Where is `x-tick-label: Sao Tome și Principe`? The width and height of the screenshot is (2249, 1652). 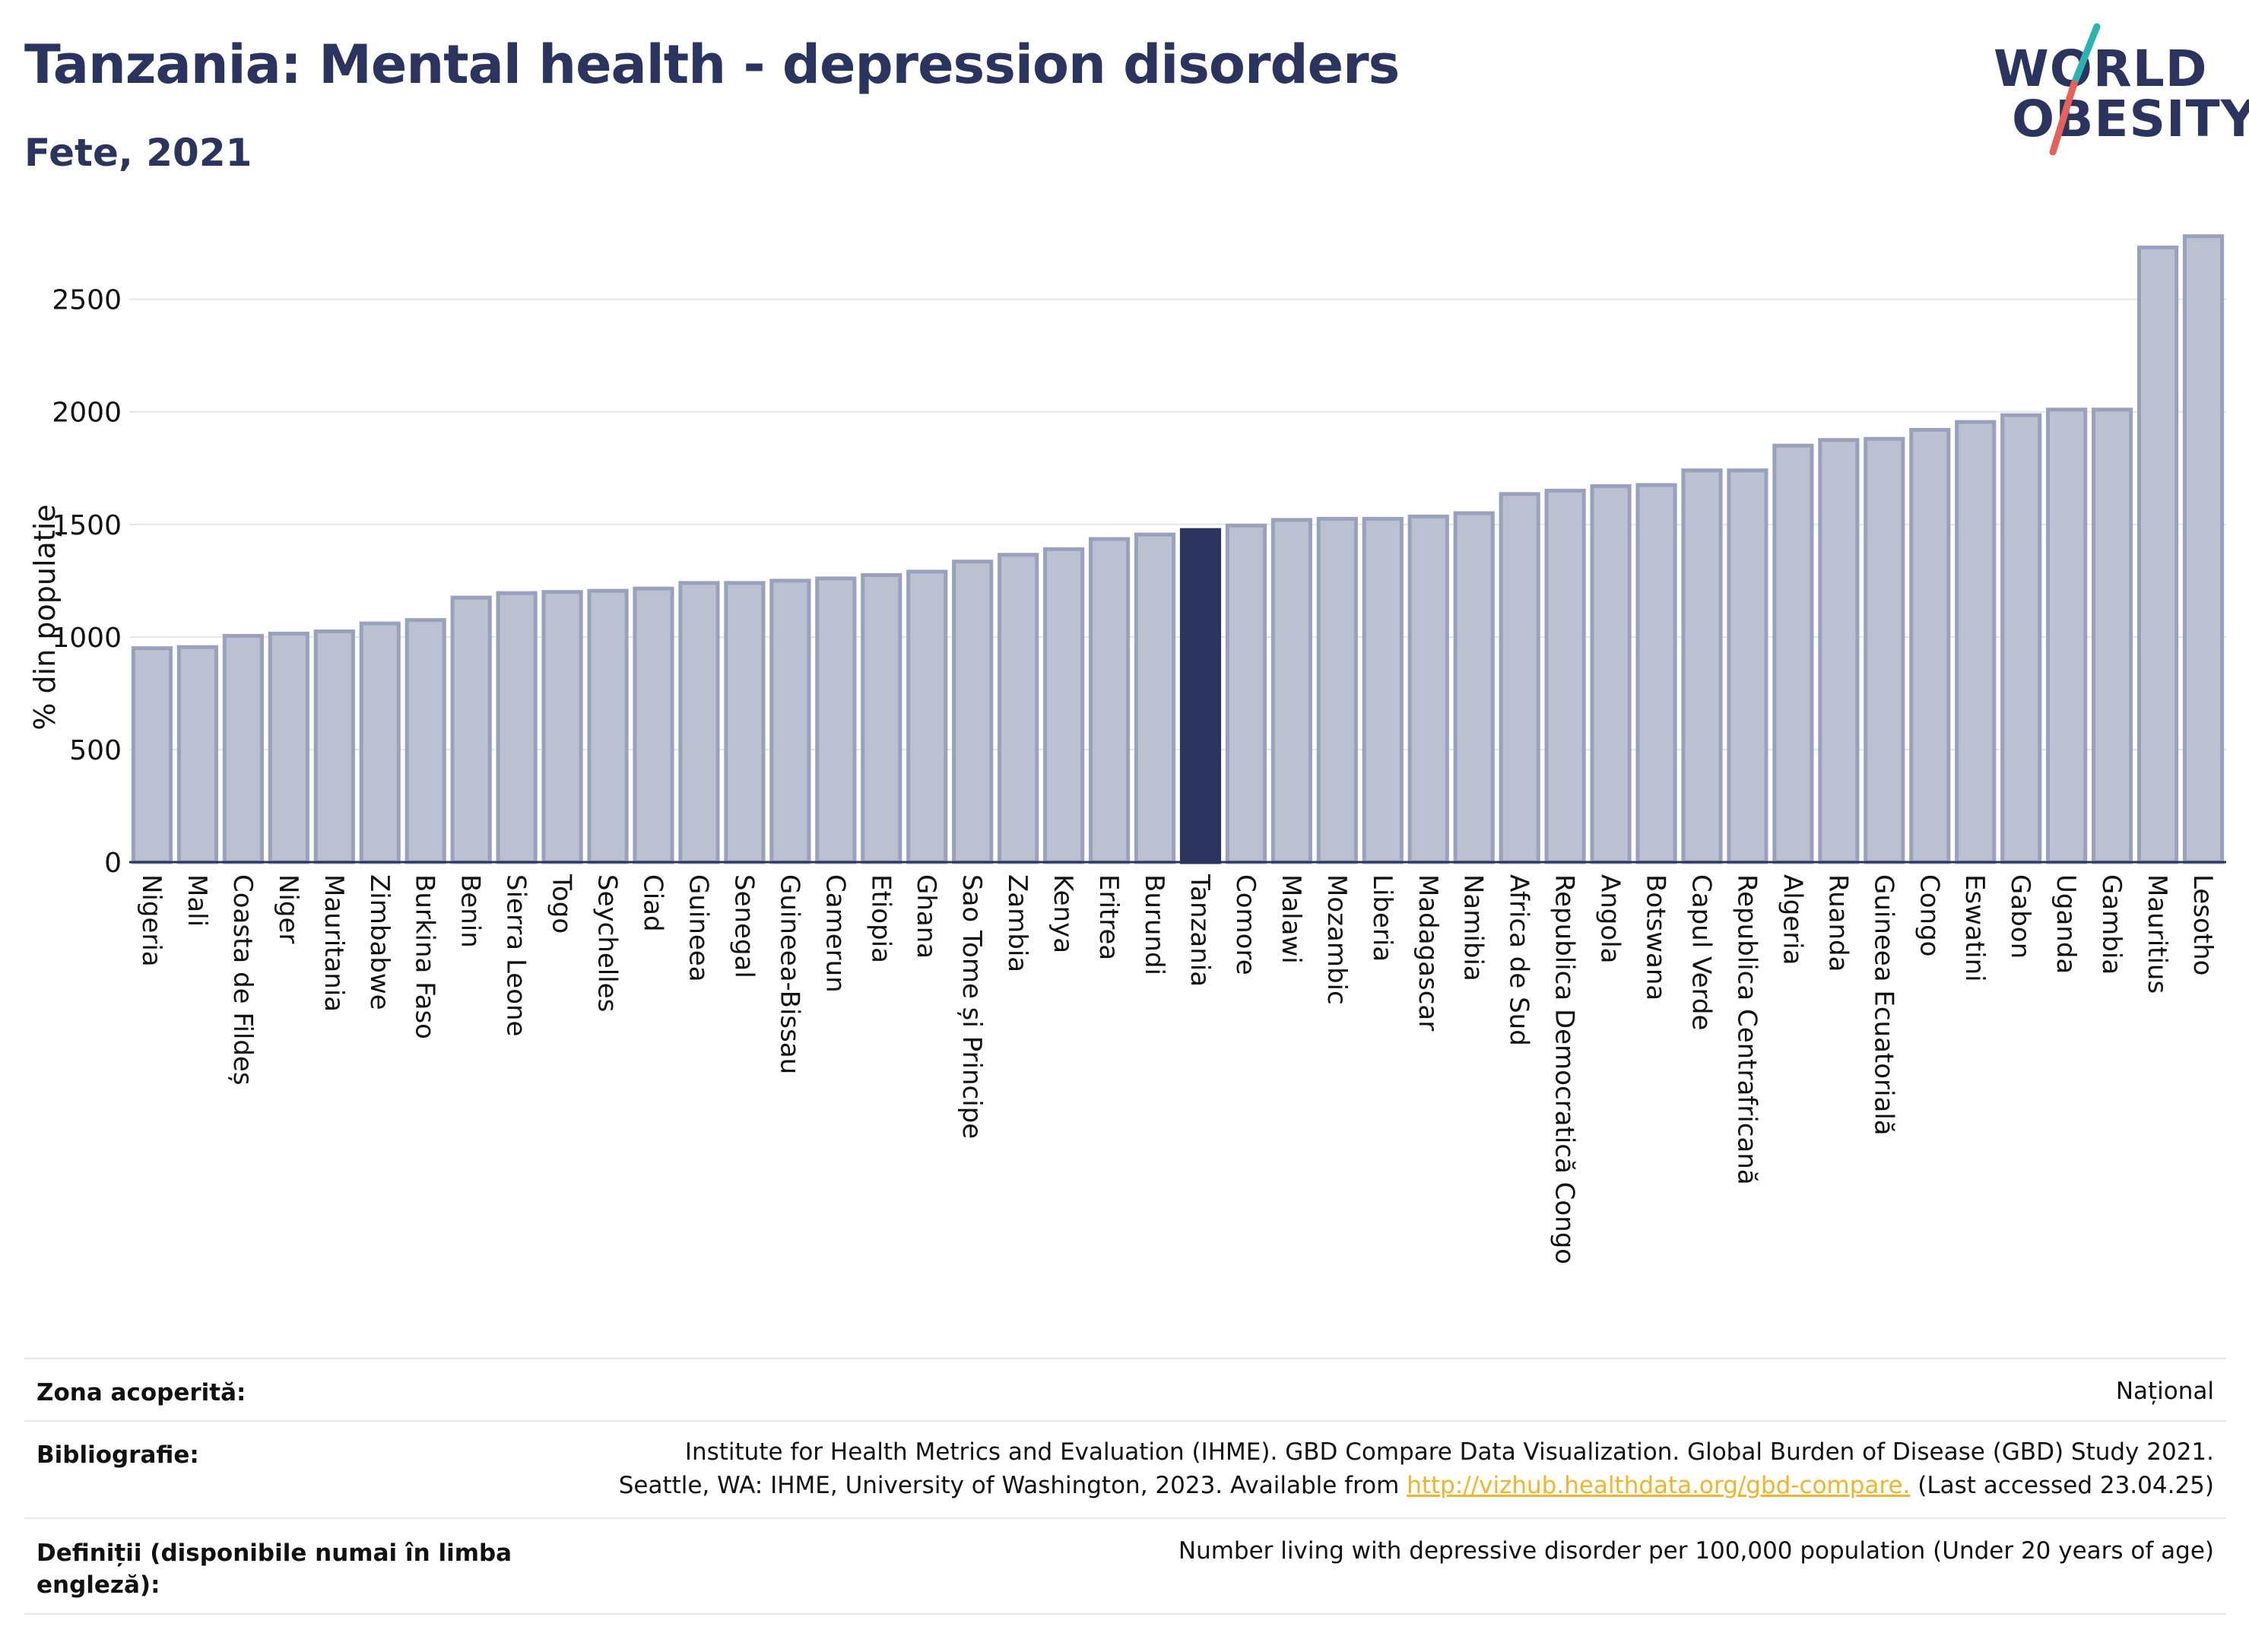
x-tick-label: Sao Tome și Principe is located at coordinates (971, 1006).